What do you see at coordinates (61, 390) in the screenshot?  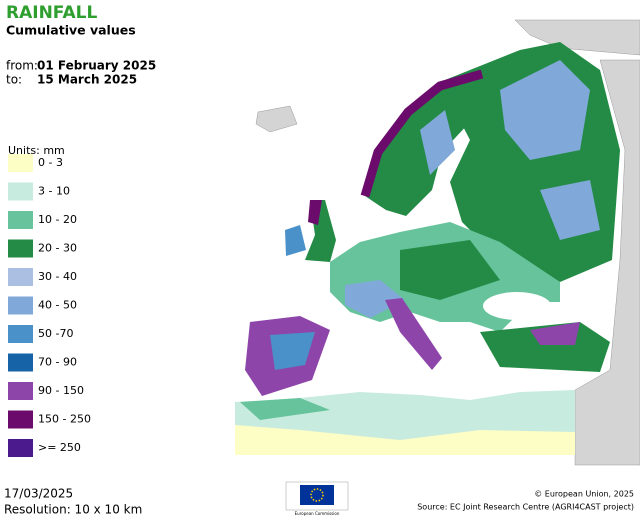 I see `legend-label: 90 - 150` at bounding box center [61, 390].